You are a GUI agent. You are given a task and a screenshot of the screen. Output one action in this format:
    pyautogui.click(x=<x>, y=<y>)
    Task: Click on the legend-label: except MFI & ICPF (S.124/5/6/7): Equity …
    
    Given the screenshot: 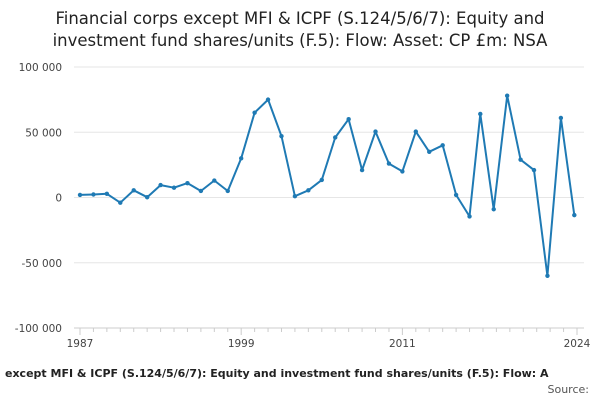 What is the action you would take?
    pyautogui.click(x=277, y=373)
    